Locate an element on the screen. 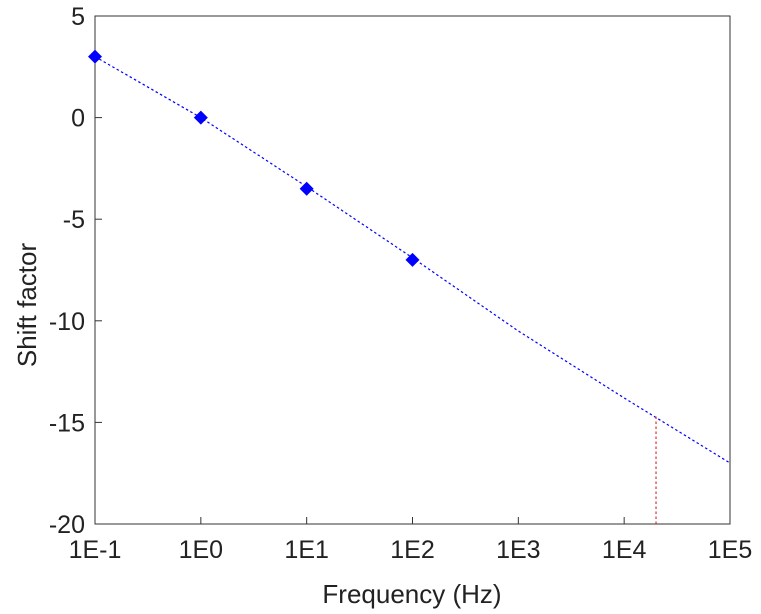  y-tick-label: 0 is located at coordinates (78, 119).